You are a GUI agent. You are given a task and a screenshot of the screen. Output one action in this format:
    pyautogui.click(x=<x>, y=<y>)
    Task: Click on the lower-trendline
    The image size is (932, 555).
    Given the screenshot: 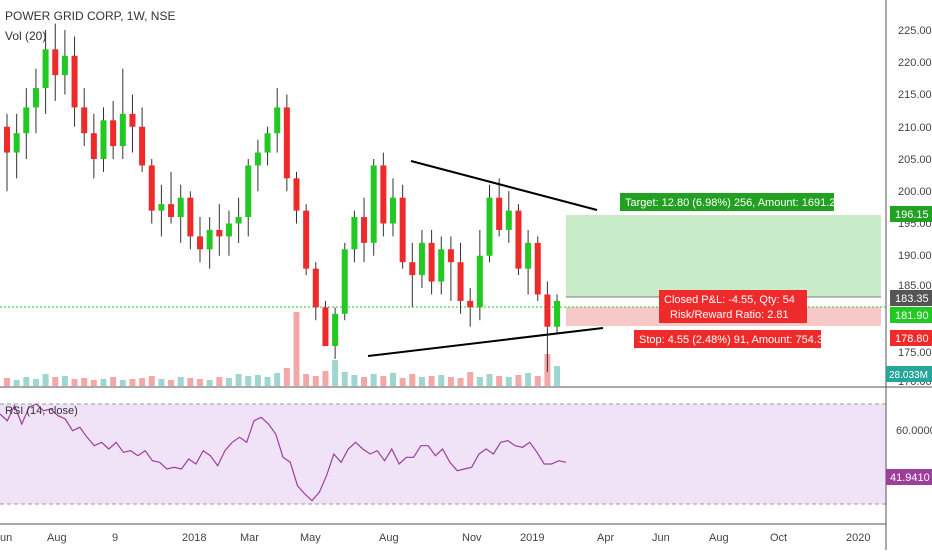 What is the action you would take?
    pyautogui.click(x=485, y=342)
    